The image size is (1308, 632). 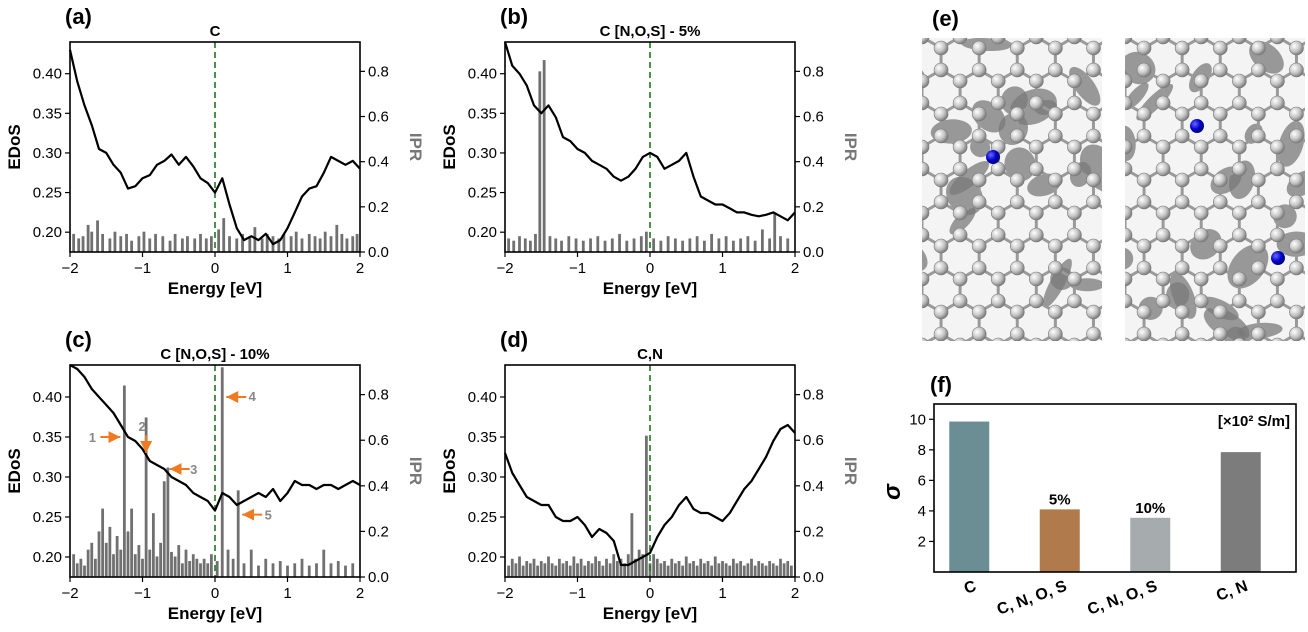 I want to click on dopant-atom, so click(x=1278, y=258).